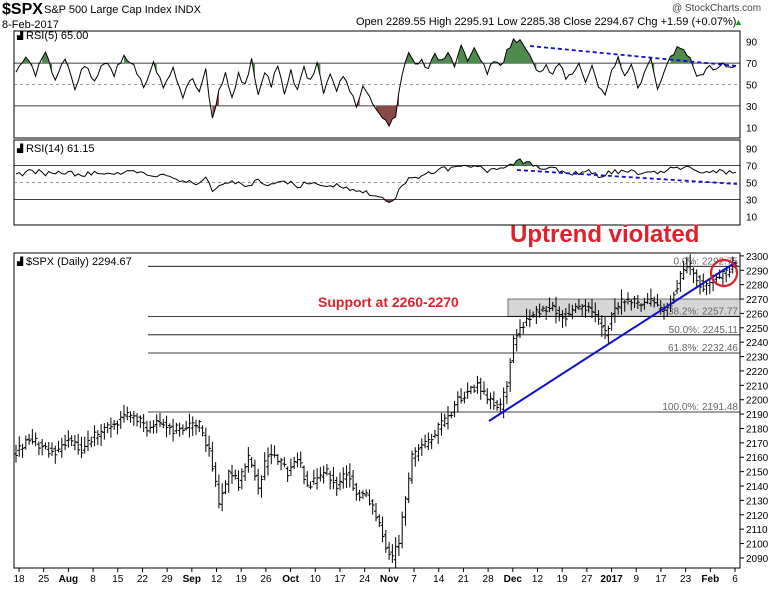 This screenshot has height=591, width=780. What do you see at coordinates (724, 273) in the screenshot?
I see `violation-circle` at bounding box center [724, 273].